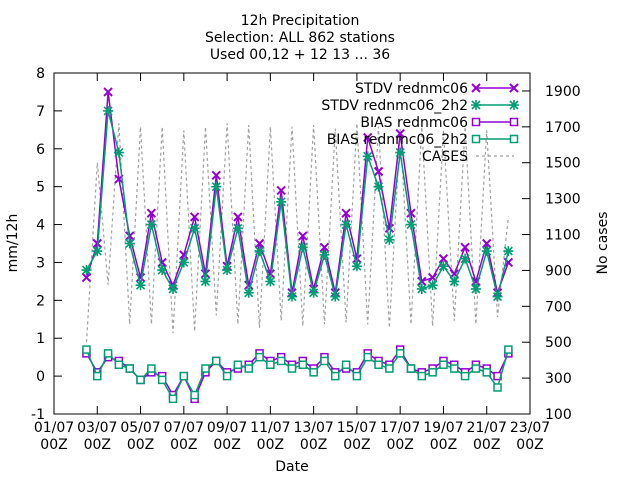  I want to click on y2-tick-label: 100, so click(558, 415).